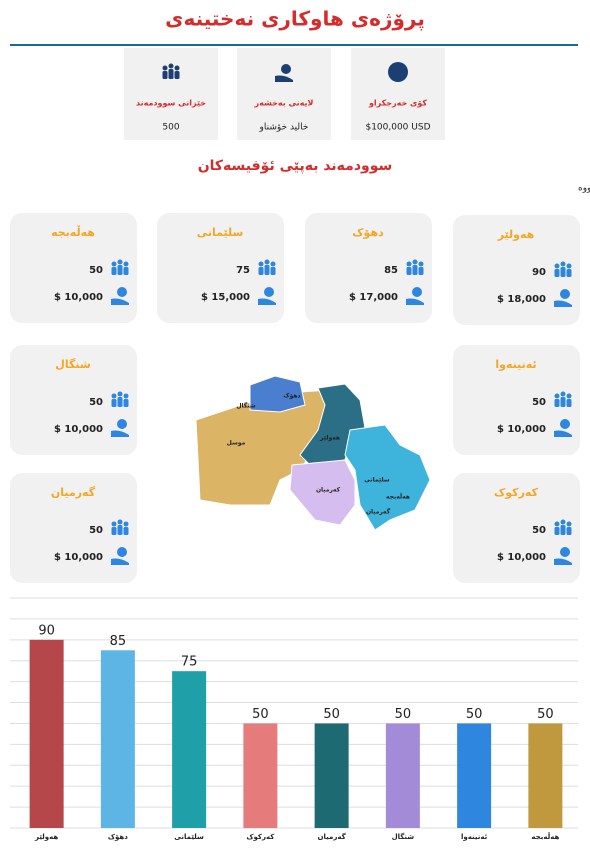  What do you see at coordinates (397, 128) in the screenshot?
I see `stat-value: $100,000 USD` at bounding box center [397, 128].